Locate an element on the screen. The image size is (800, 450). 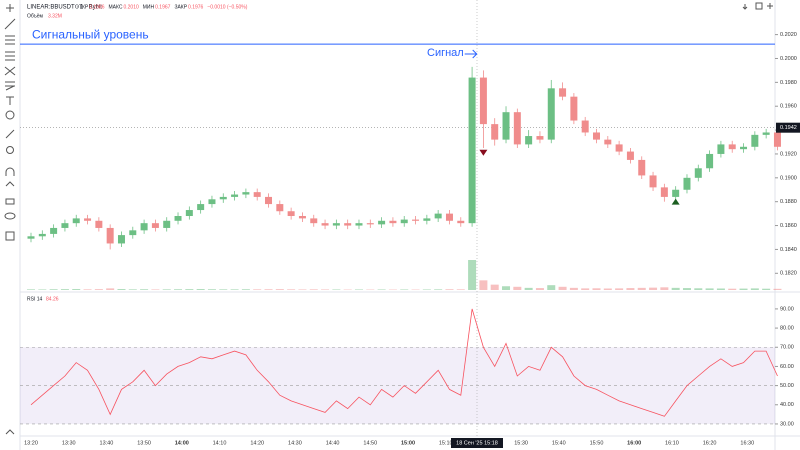
last-price-box is located at coordinates (788, 127).